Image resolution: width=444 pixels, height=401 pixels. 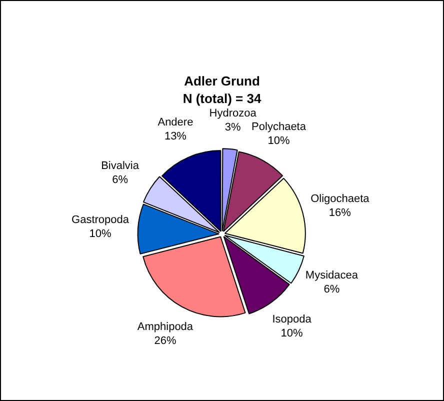 What do you see at coordinates (120, 166) in the screenshot?
I see `slice-label: Bivalvia` at bounding box center [120, 166].